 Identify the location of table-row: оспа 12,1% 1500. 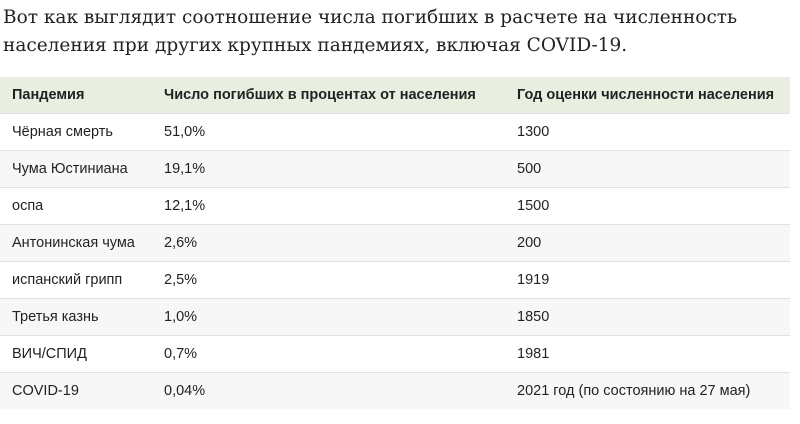
(395, 206).